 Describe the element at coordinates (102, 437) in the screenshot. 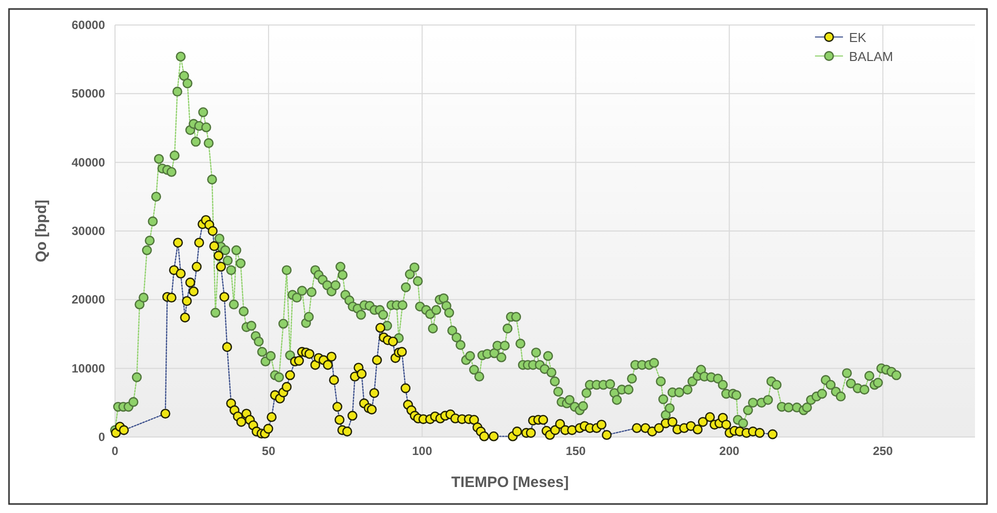

I see `y-tick-label: 0` at that location.